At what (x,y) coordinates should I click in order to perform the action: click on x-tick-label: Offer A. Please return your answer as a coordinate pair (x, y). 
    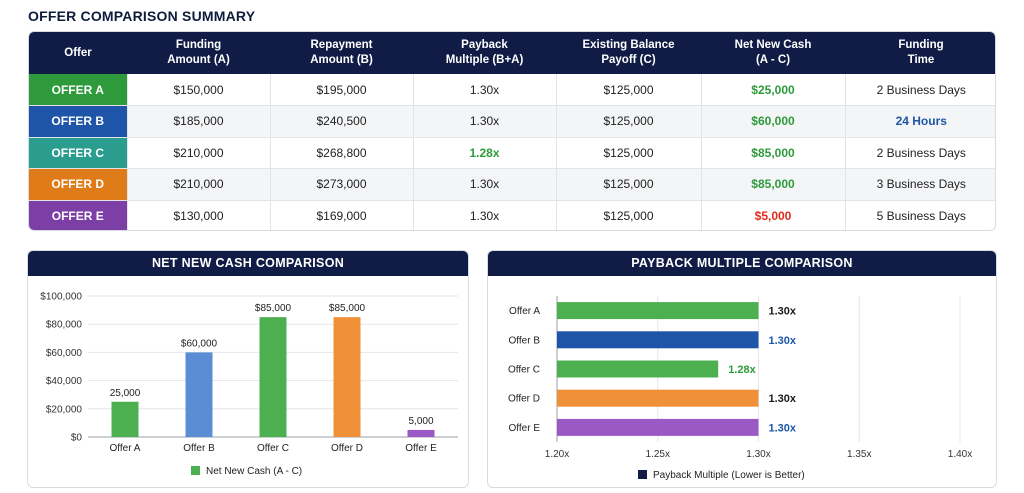
    Looking at the image, I should click on (125, 448).